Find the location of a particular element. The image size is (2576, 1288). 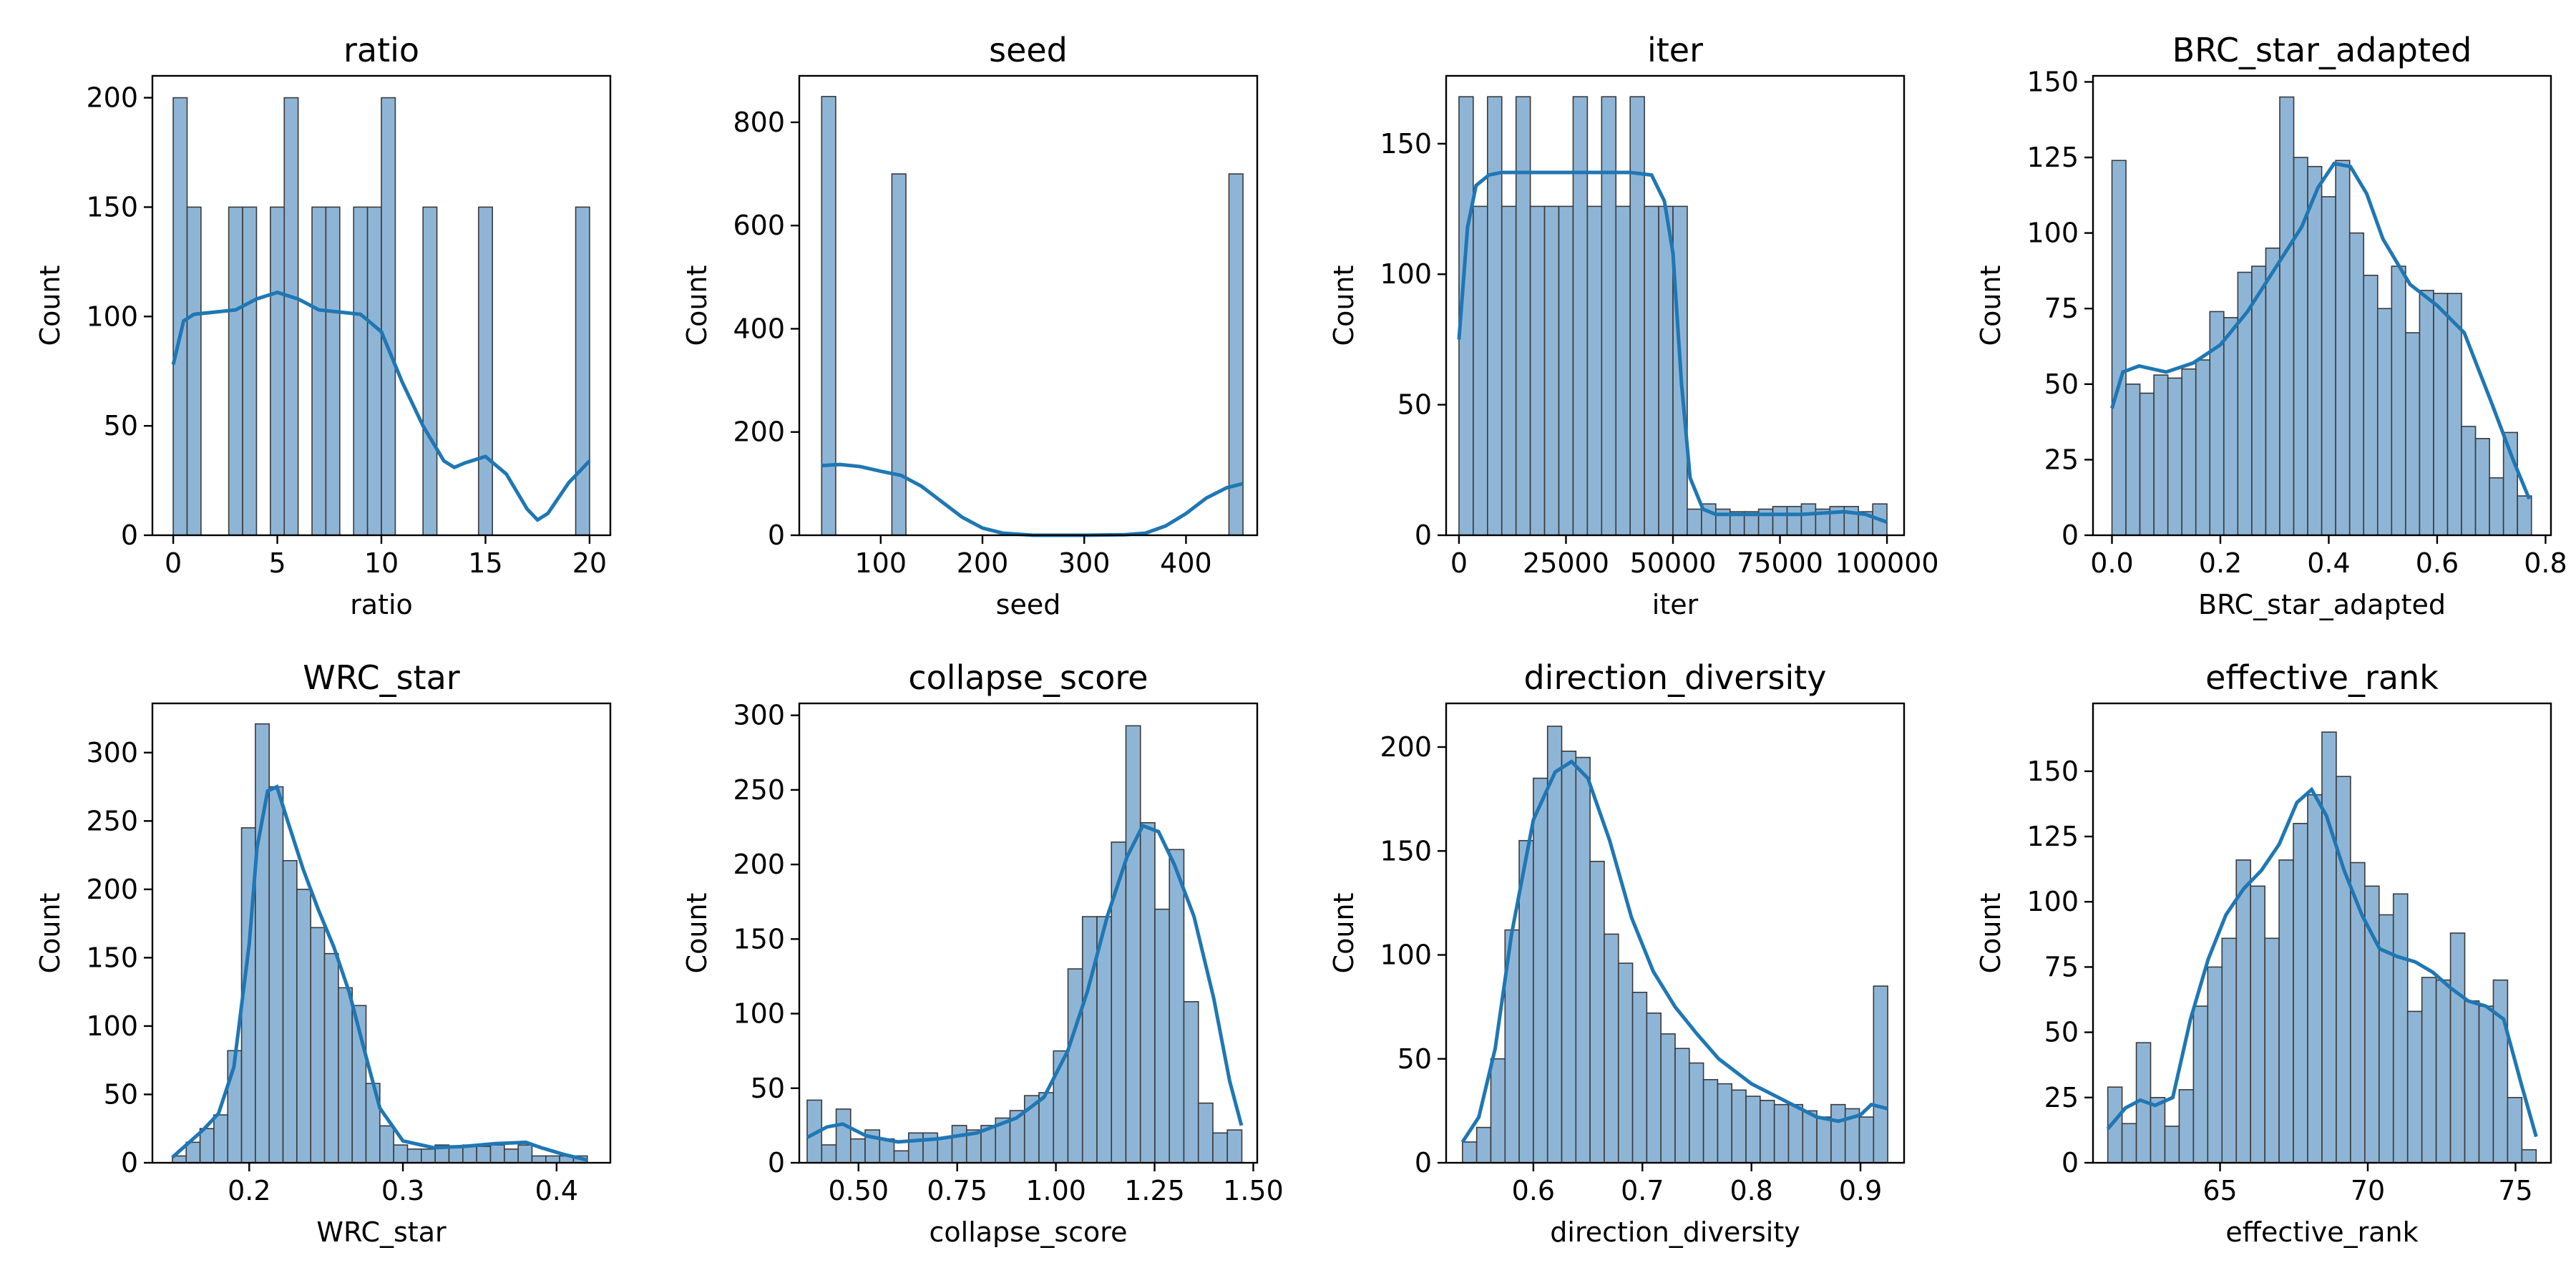

subplot-title: effective_rank is located at coordinates (2322, 677).